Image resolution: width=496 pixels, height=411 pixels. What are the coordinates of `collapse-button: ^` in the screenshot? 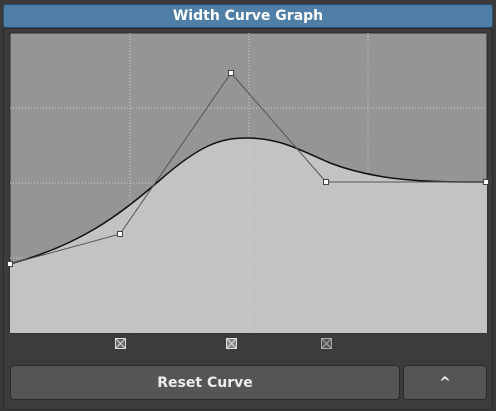 It's located at (445, 382).